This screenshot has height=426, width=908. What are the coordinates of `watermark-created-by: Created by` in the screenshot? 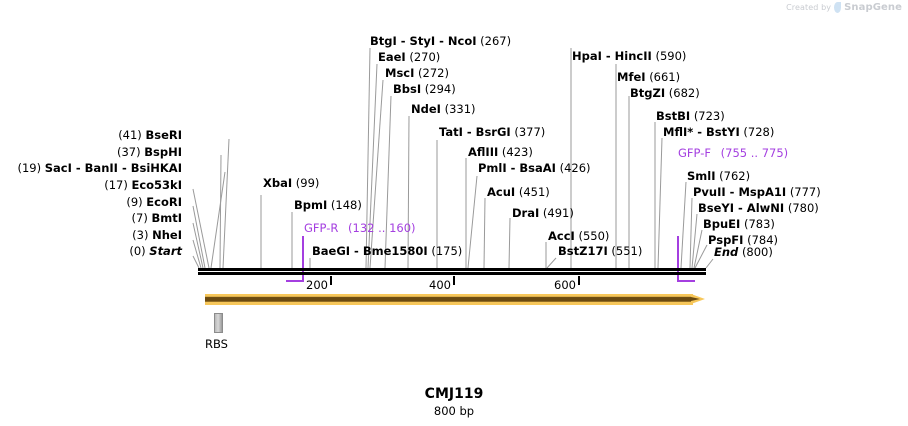 It's located at (809, 7).